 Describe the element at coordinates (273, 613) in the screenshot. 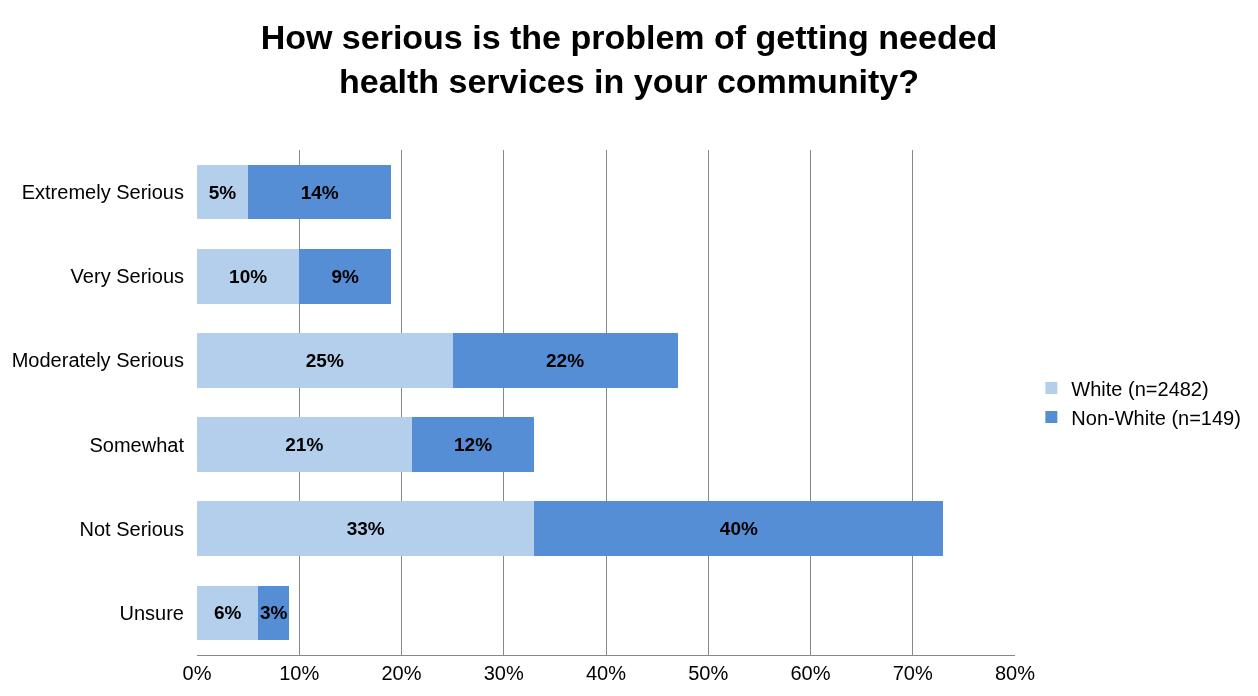

I see `data-label: 3%` at that location.